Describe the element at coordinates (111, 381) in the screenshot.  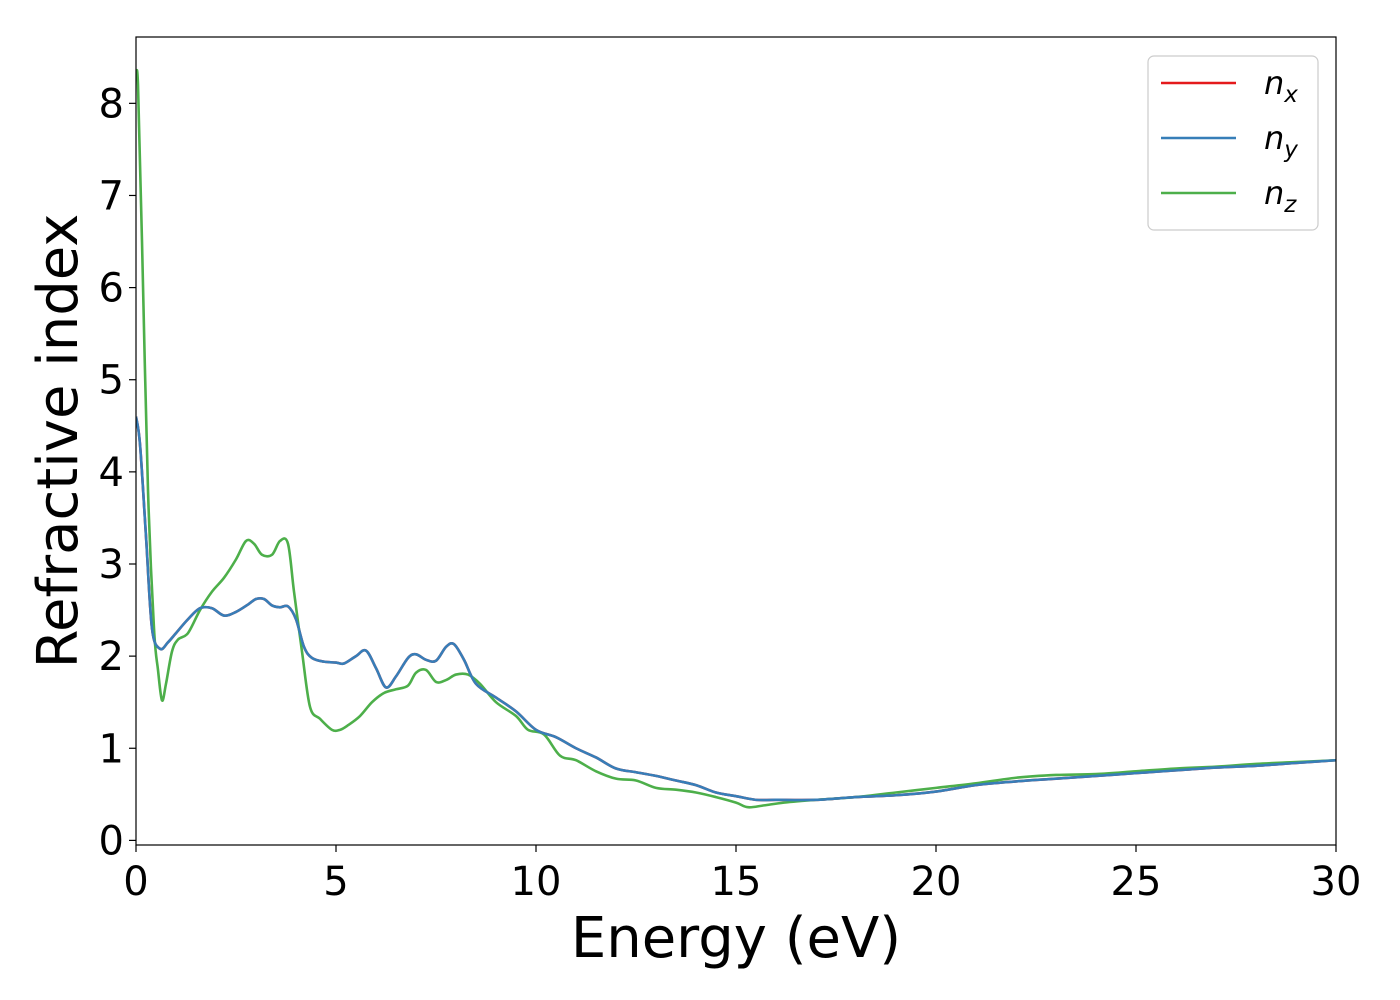
I see `y-tick-label: 5` at that location.